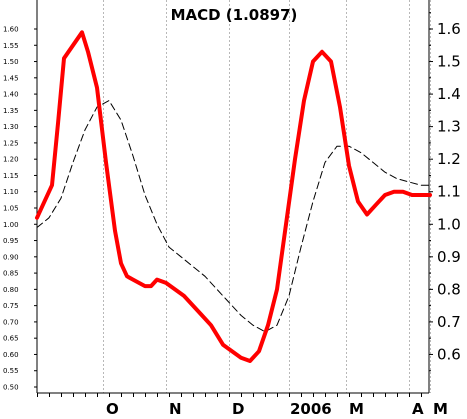 The width and height of the screenshot is (467, 419). Describe the element at coordinates (449, 322) in the screenshot. I see `right-tick-label: 0.7` at that location.